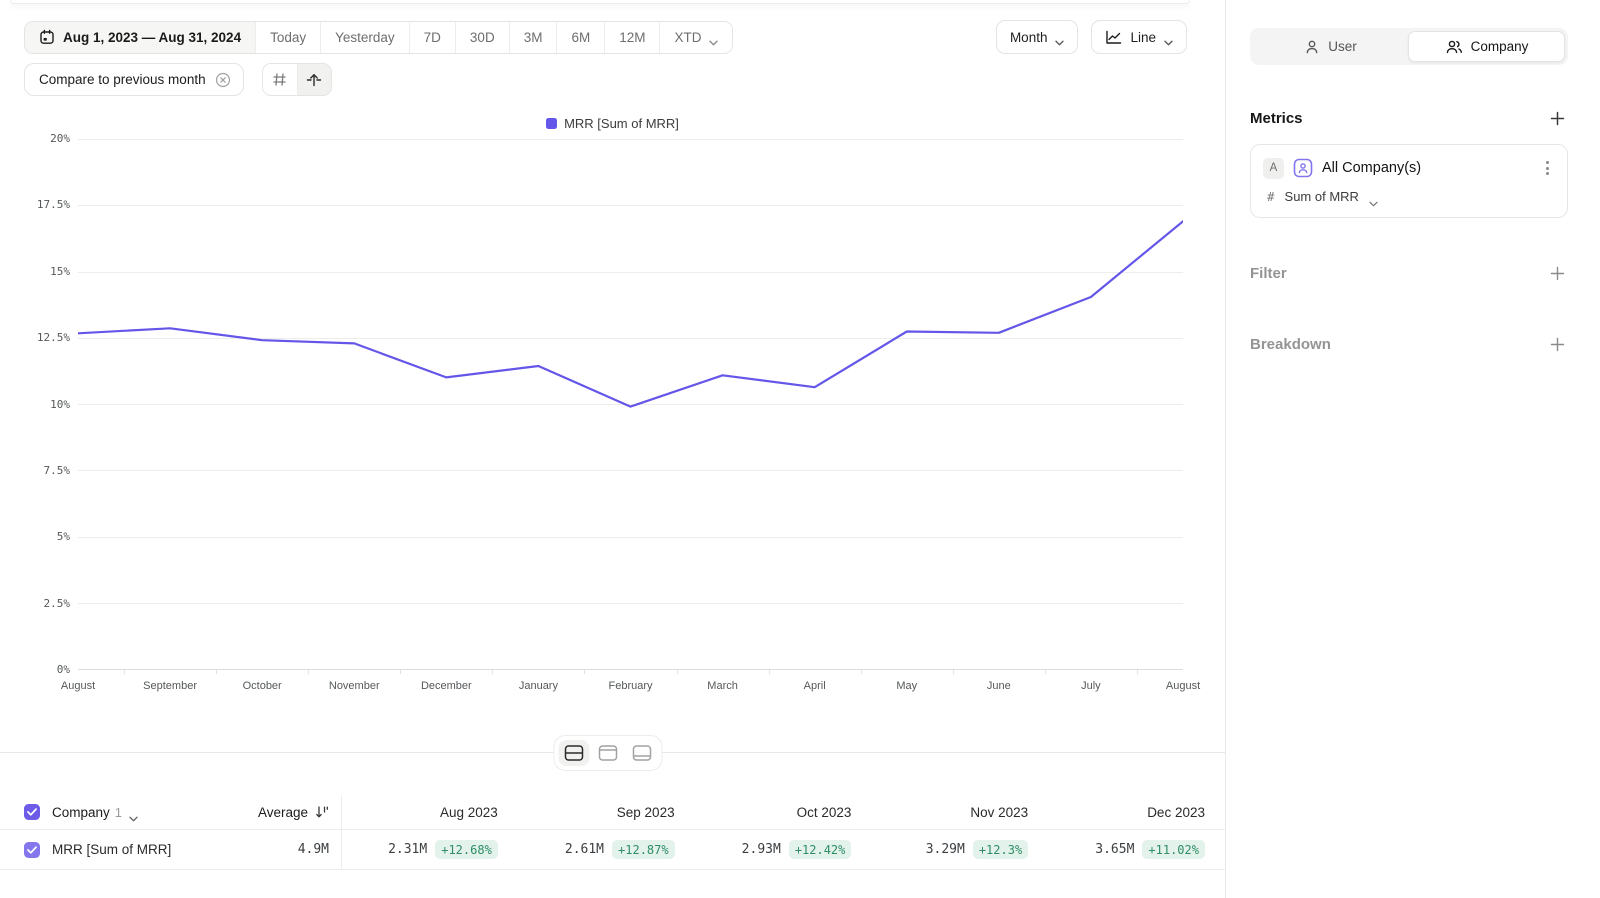  Describe the element at coordinates (262, 686) in the screenshot. I see `x-axis-tick-label: October` at that location.